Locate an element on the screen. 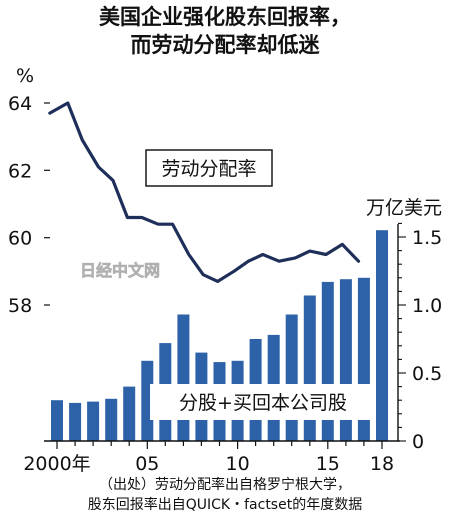 The image size is (450, 526). left-axis: 58 60 62 64 is located at coordinates (29, 205).